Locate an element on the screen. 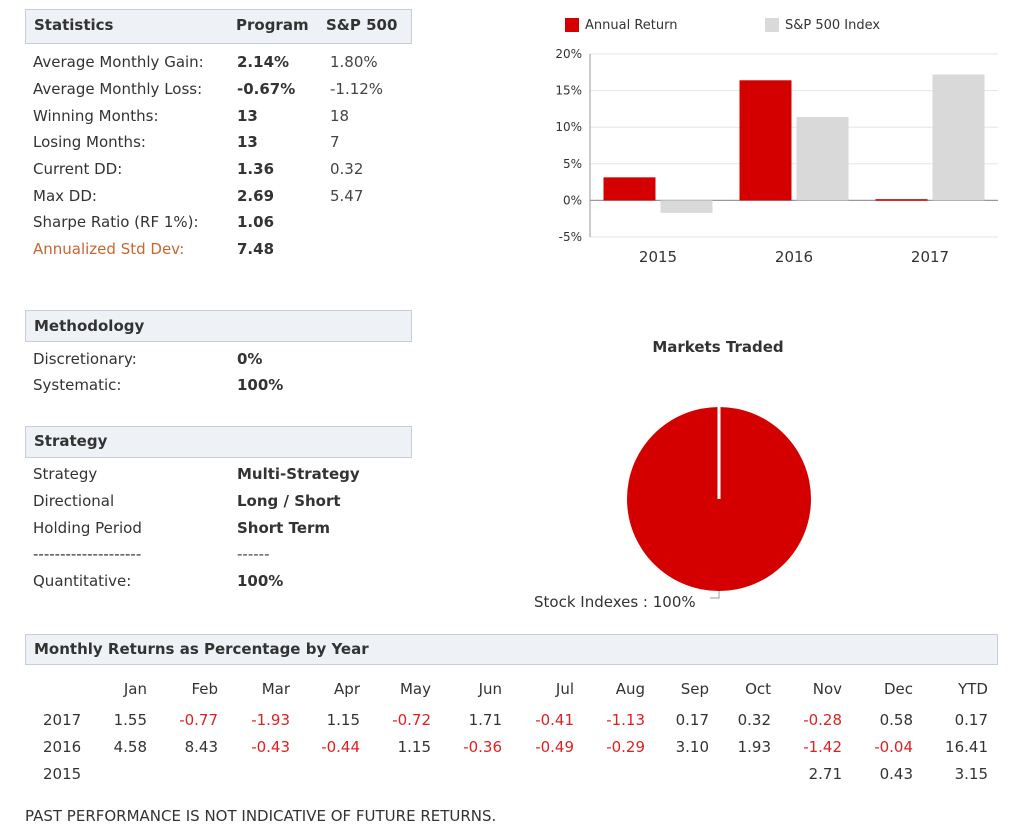 This screenshot has width=1022, height=827. pie-label-leader-line is located at coordinates (715, 595).